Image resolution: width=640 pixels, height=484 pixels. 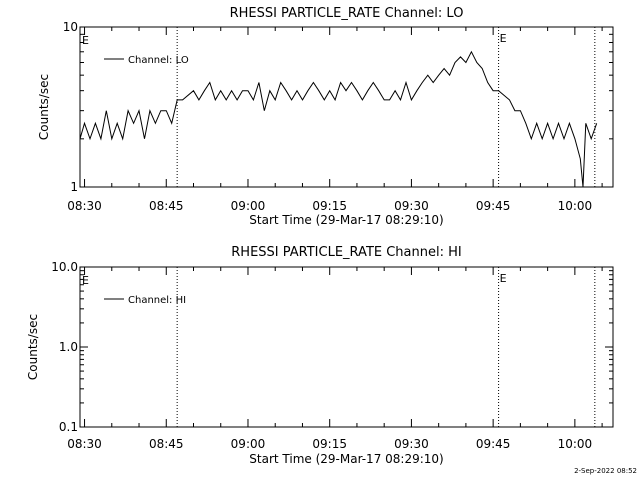 What do you see at coordinates (64, 267) in the screenshot?
I see `y-tick-label: 10.0` at bounding box center [64, 267].